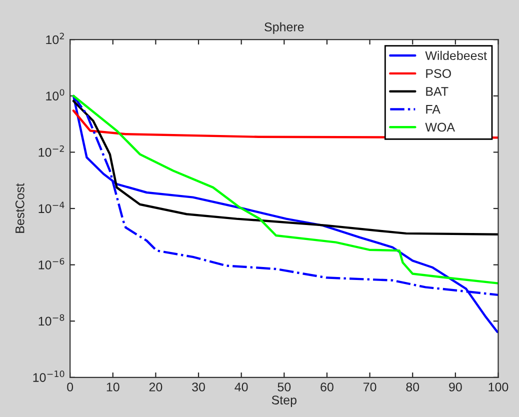 The height and width of the screenshot is (417, 519). What do you see at coordinates (440, 127) in the screenshot?
I see `legend-label: WOA` at bounding box center [440, 127].